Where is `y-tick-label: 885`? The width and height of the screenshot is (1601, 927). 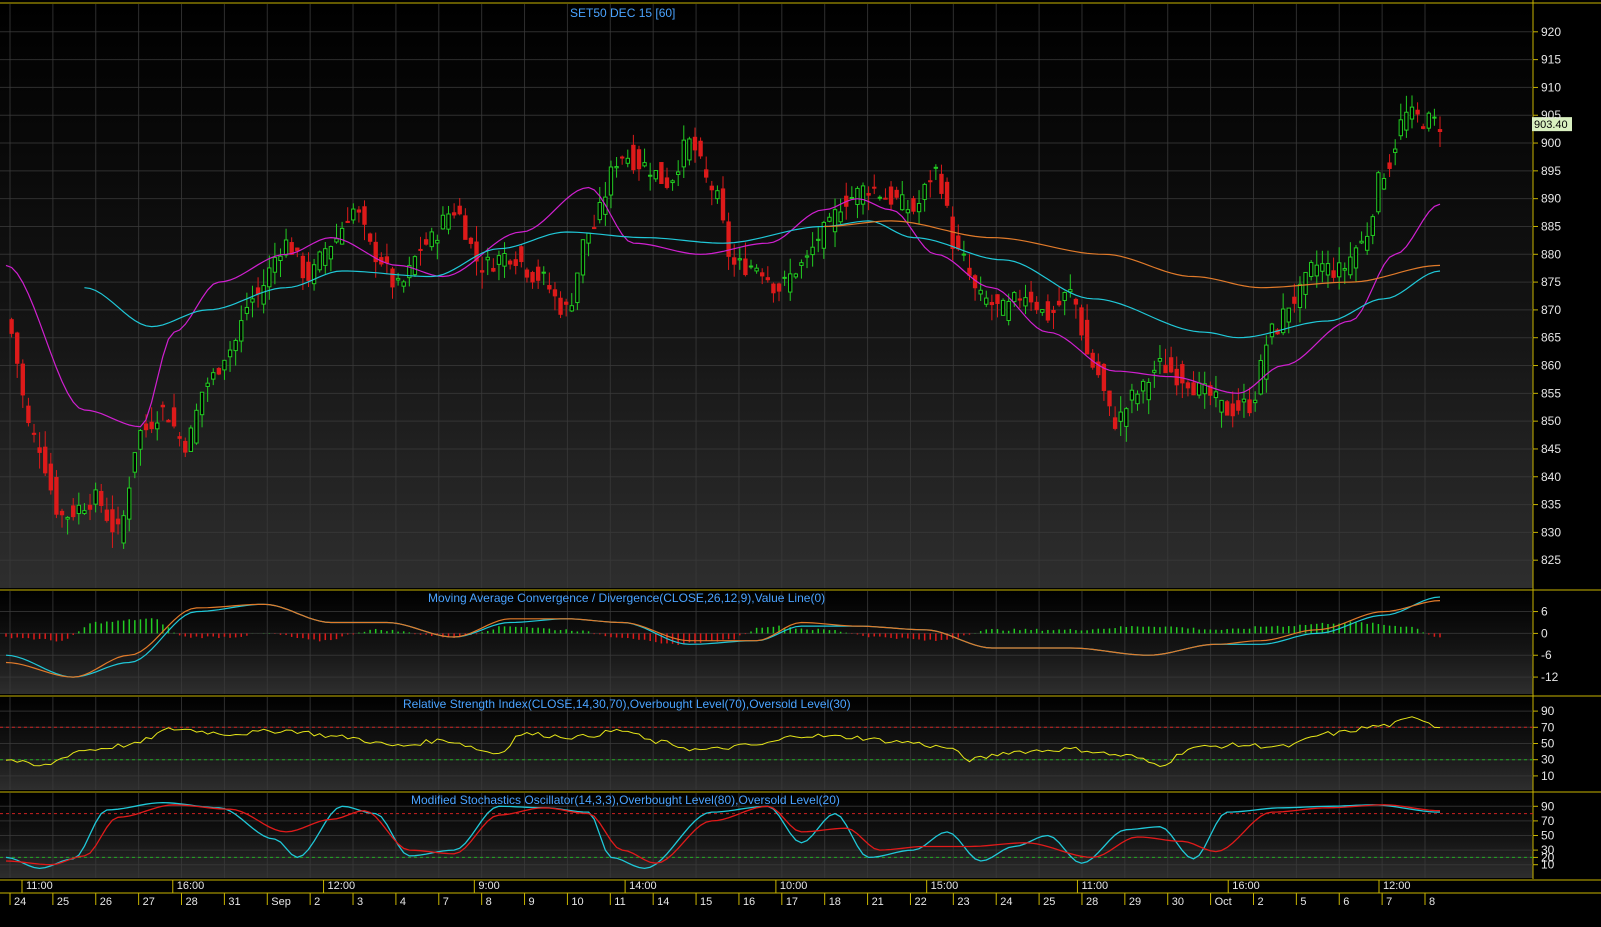
y-tick-label: 885 is located at coordinates (1551, 226).